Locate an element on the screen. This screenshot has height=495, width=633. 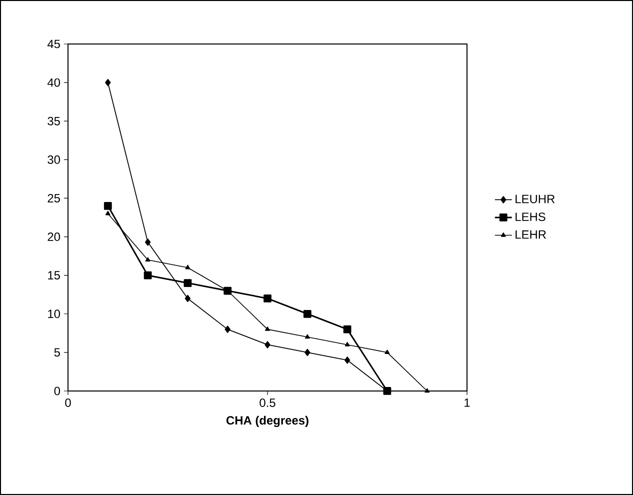
y-tick-label: 15 is located at coordinates (54, 275).